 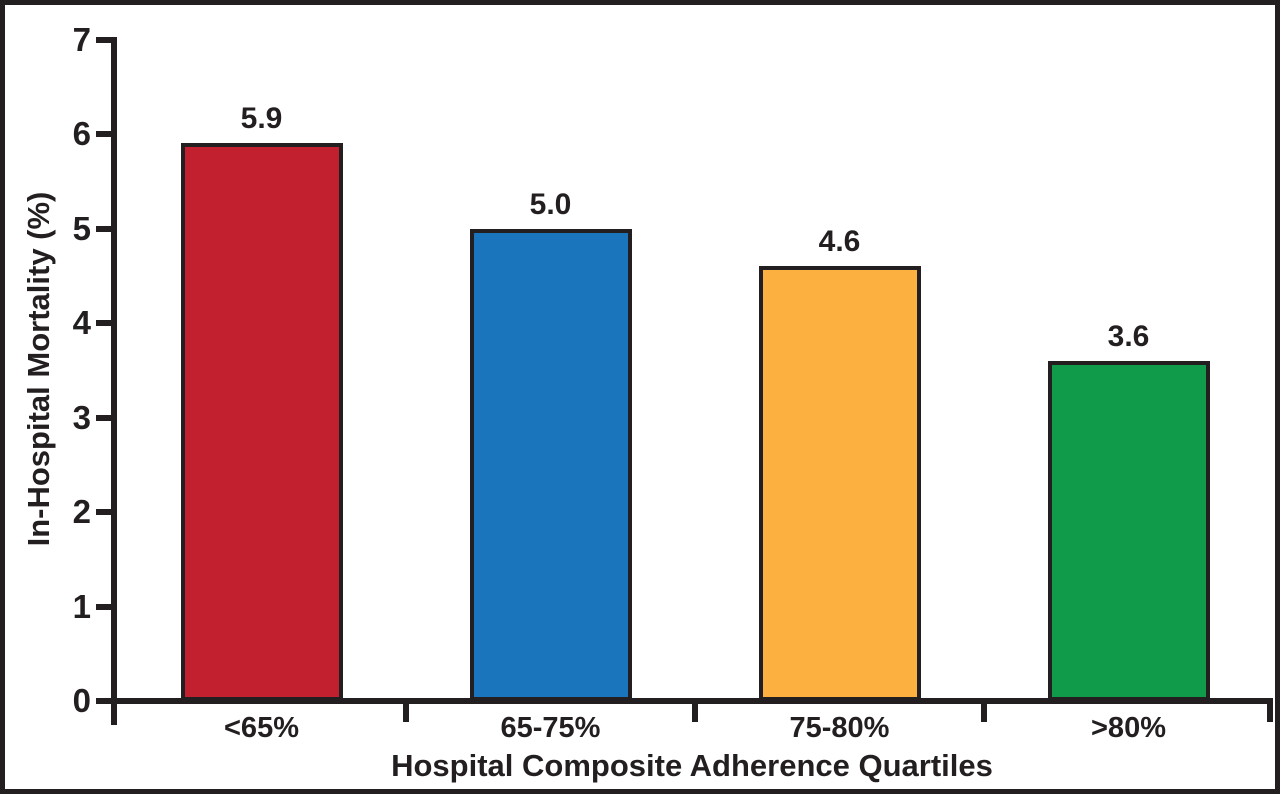 What do you see at coordinates (261, 728) in the screenshot?
I see `x-category-label: <65%` at bounding box center [261, 728].